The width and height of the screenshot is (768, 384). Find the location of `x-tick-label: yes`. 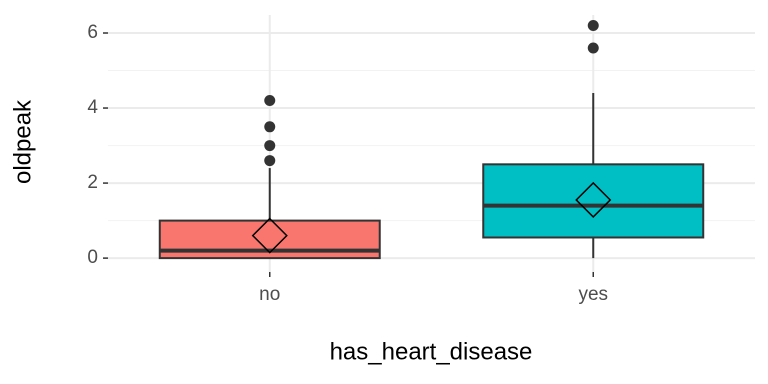

x-tick-label: yes is located at coordinates (593, 294).